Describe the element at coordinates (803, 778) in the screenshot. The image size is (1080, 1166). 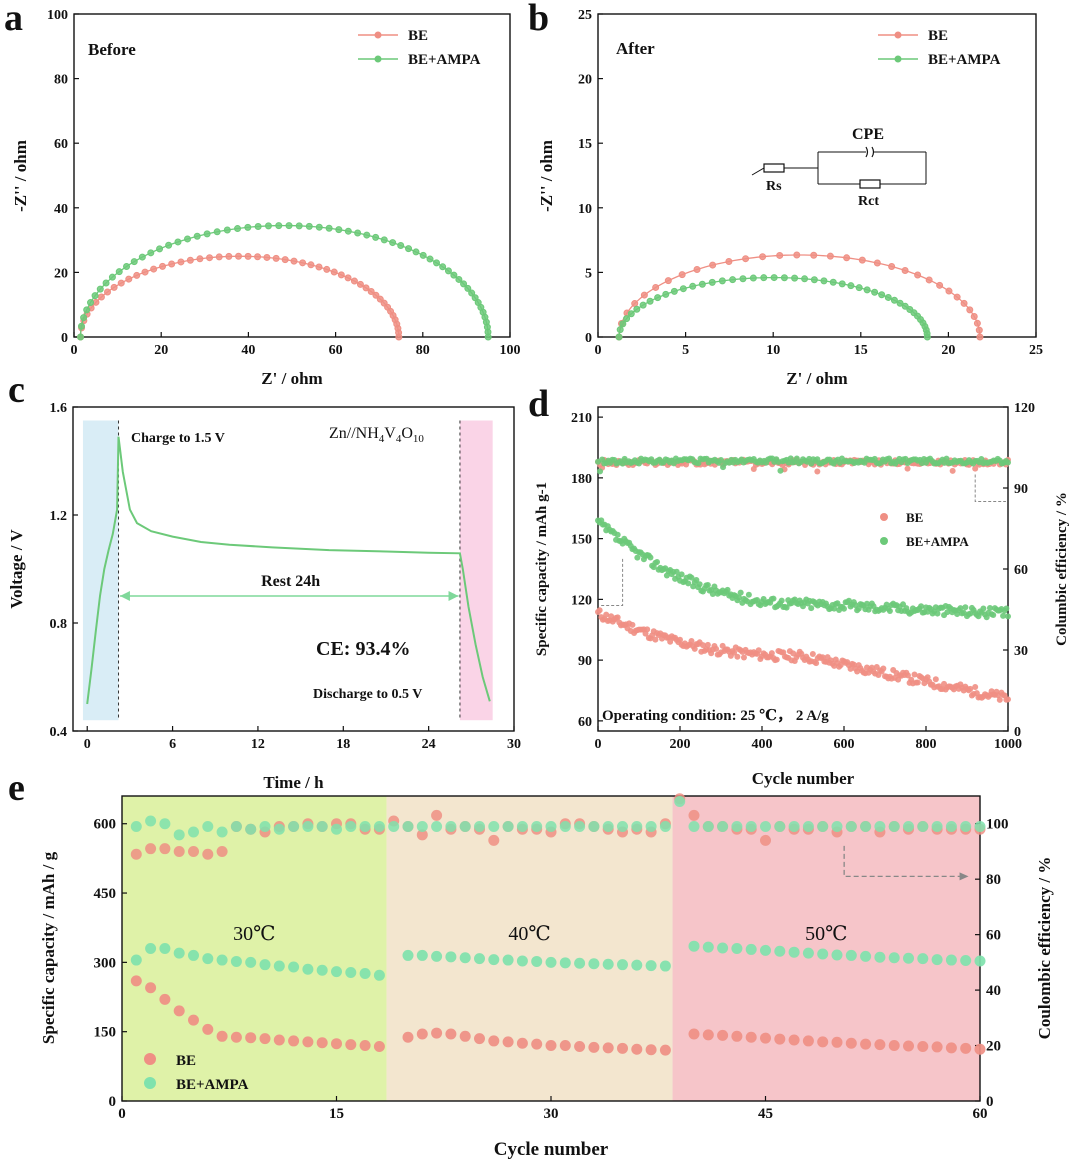
I see `d-x-axis-label: Cycle number` at that location.